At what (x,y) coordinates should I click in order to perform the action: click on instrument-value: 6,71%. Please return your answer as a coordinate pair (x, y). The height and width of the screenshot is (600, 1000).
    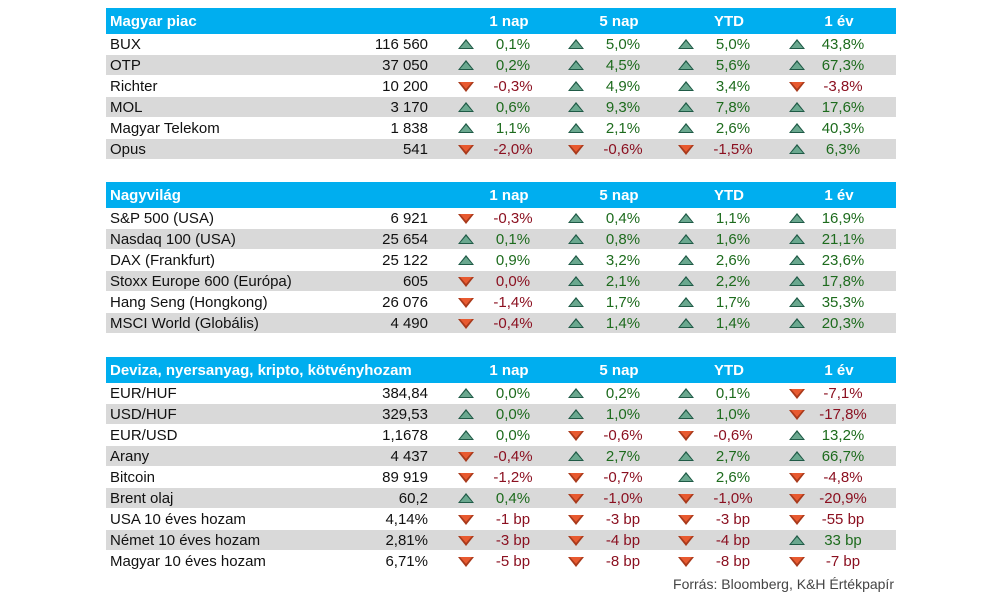
    Looking at the image, I should click on (406, 561).